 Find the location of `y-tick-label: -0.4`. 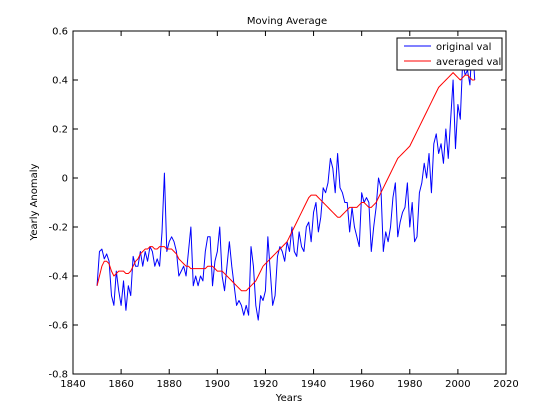

y-tick-label: -0.4 is located at coordinates (58, 277).